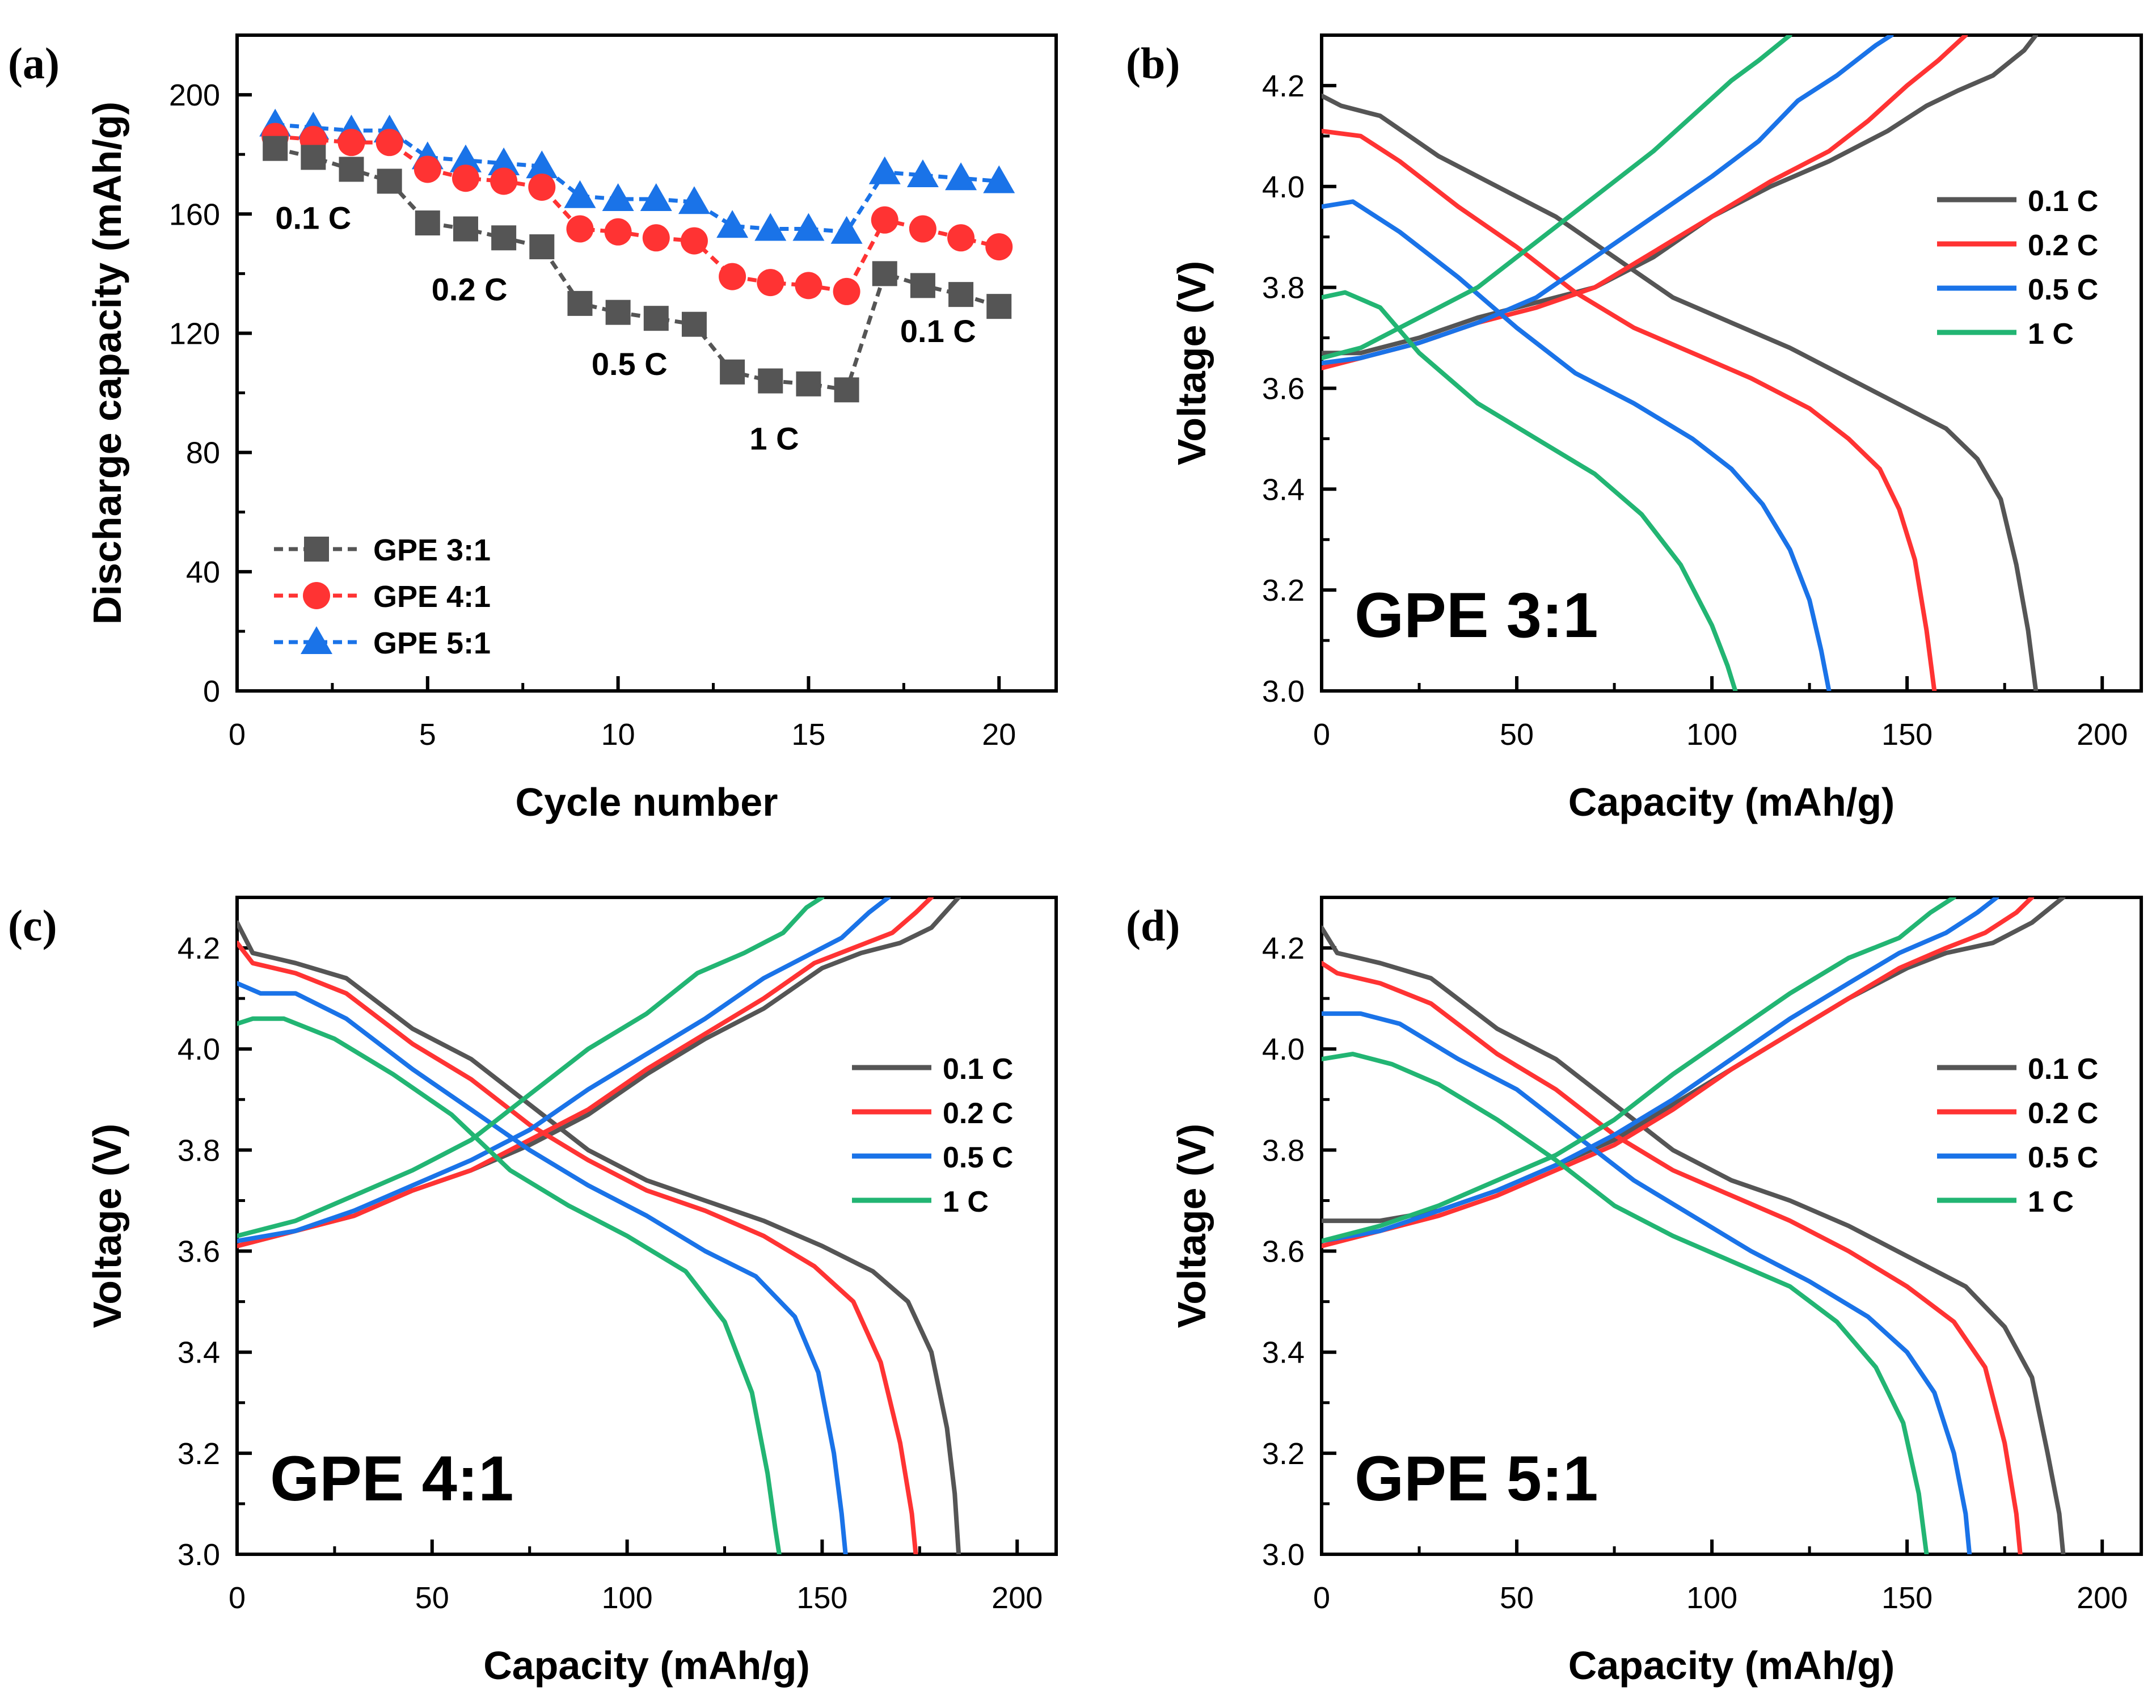  I want to click on x-tick-label: 200, so click(2102, 735).